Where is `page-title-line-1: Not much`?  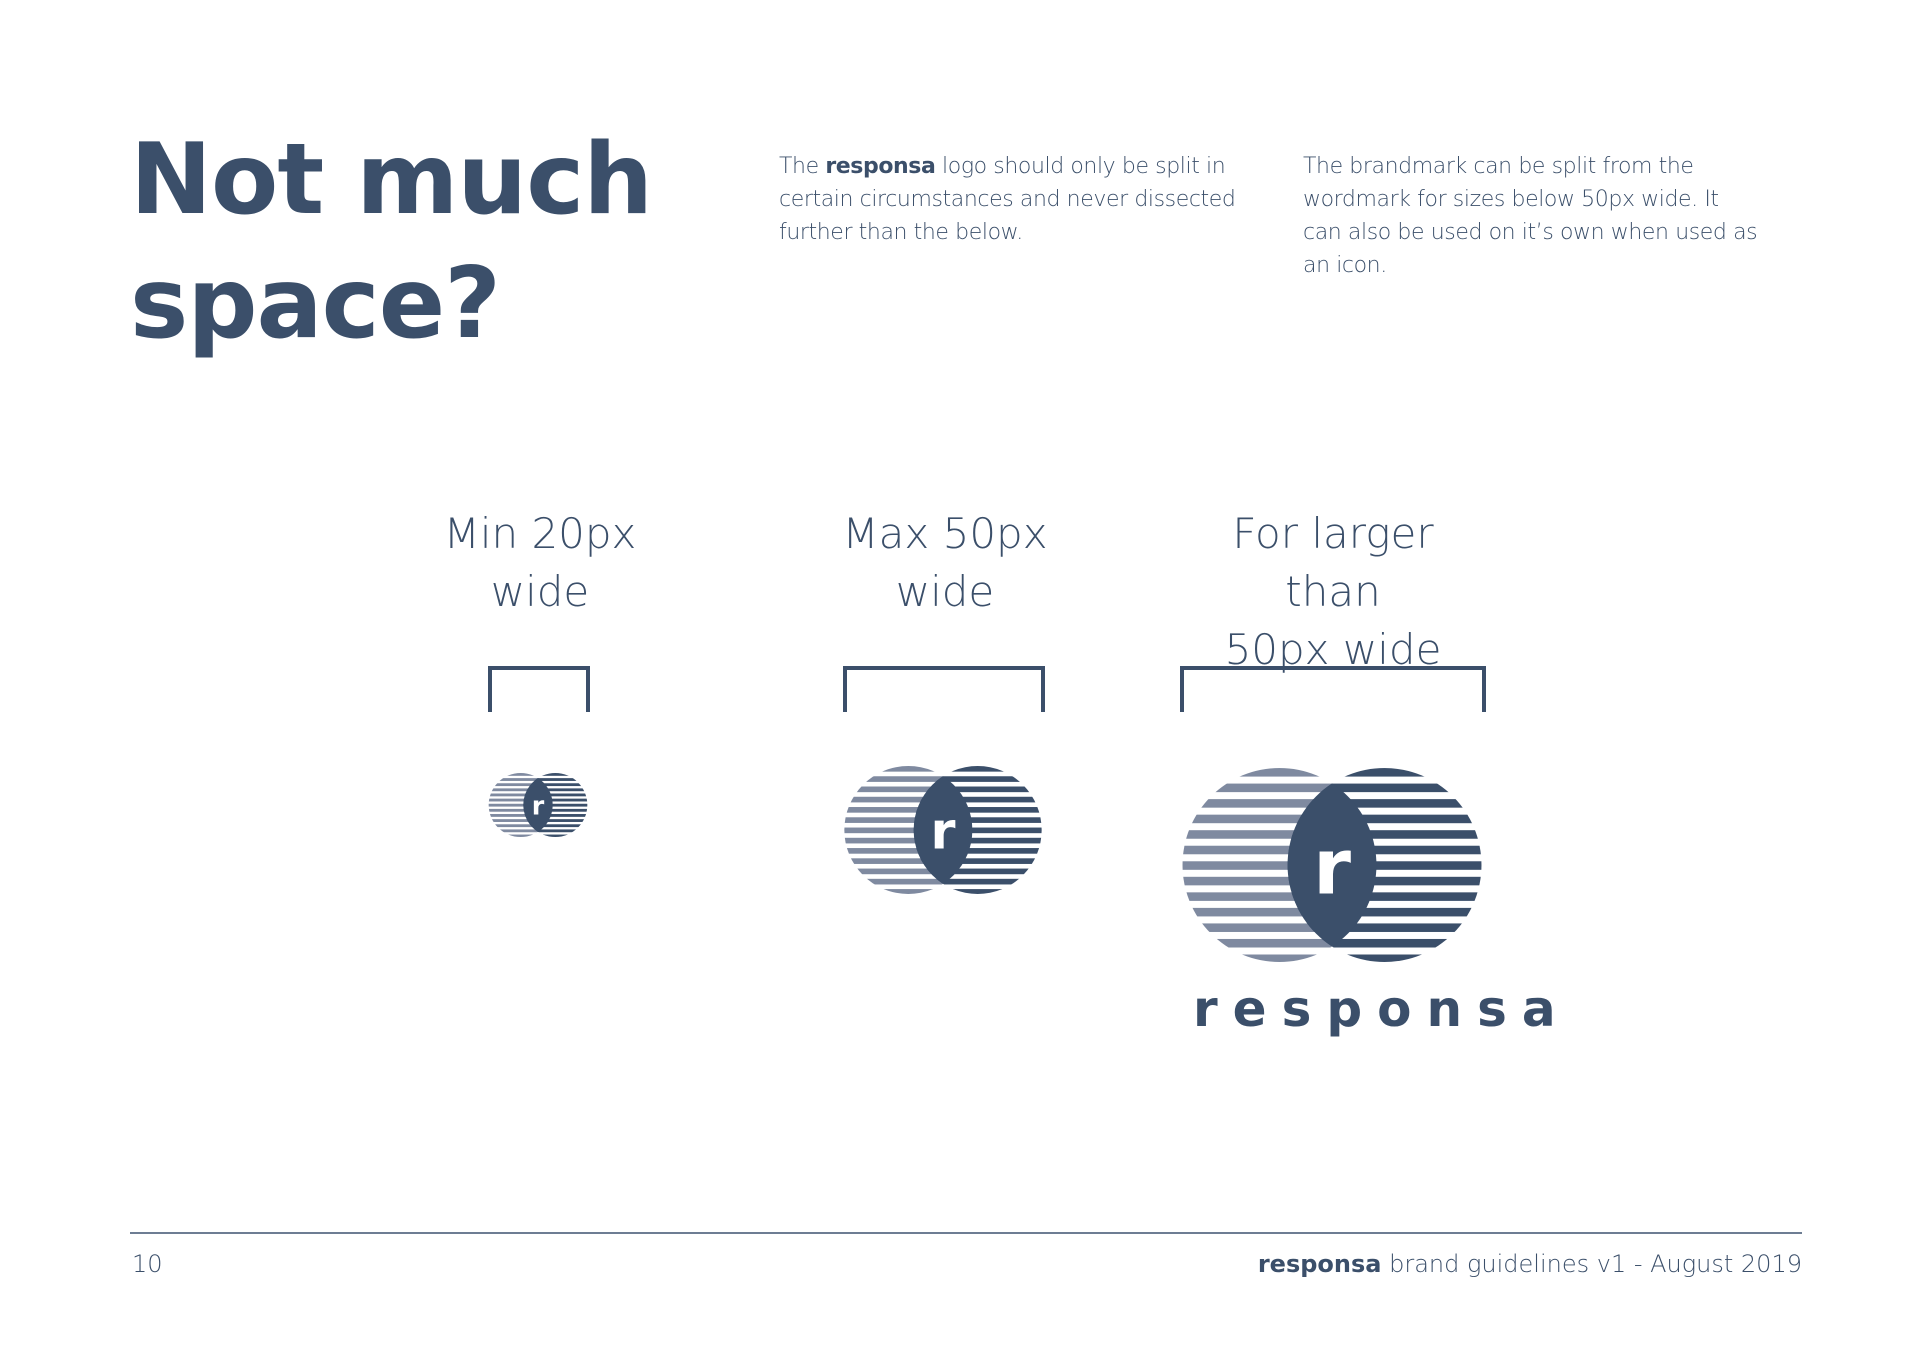
page-title-line-1: Not much is located at coordinates (391, 180).